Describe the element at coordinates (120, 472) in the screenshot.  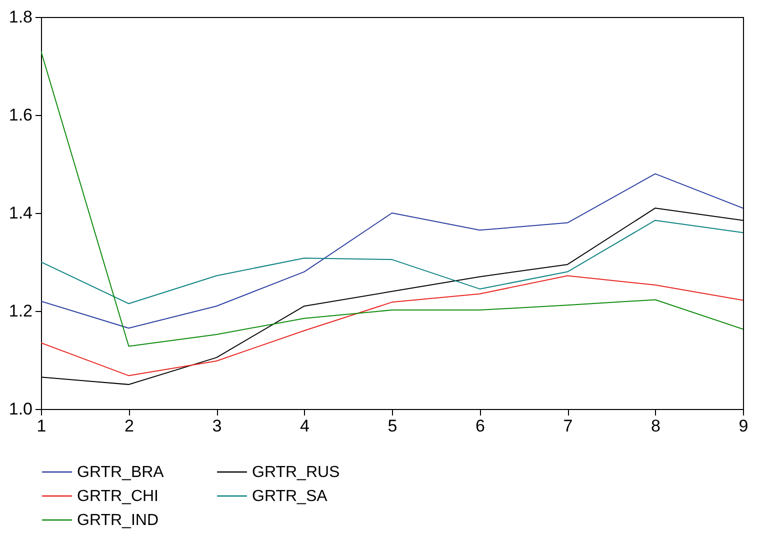
I see `legend-label: GRTR_BRA` at that location.